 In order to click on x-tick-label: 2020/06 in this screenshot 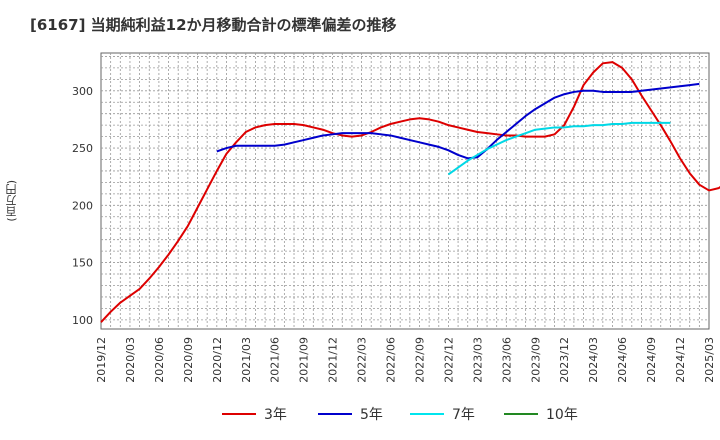, I will do `click(159, 360)`.